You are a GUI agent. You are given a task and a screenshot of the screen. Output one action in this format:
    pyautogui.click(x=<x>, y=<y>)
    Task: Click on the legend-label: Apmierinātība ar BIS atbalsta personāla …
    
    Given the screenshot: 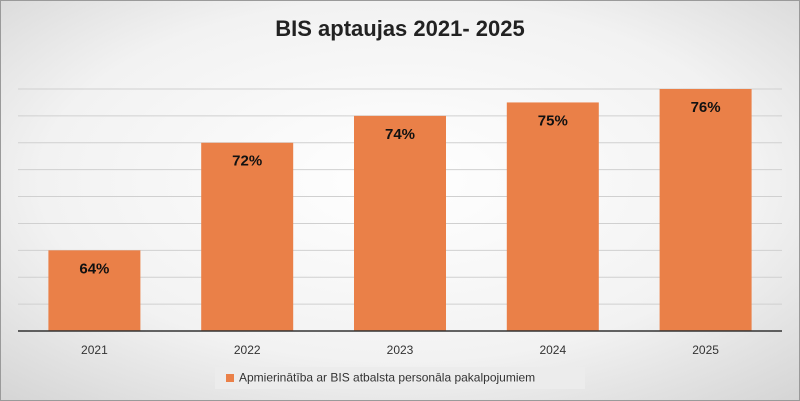 What is the action you would take?
    pyautogui.click(x=387, y=378)
    